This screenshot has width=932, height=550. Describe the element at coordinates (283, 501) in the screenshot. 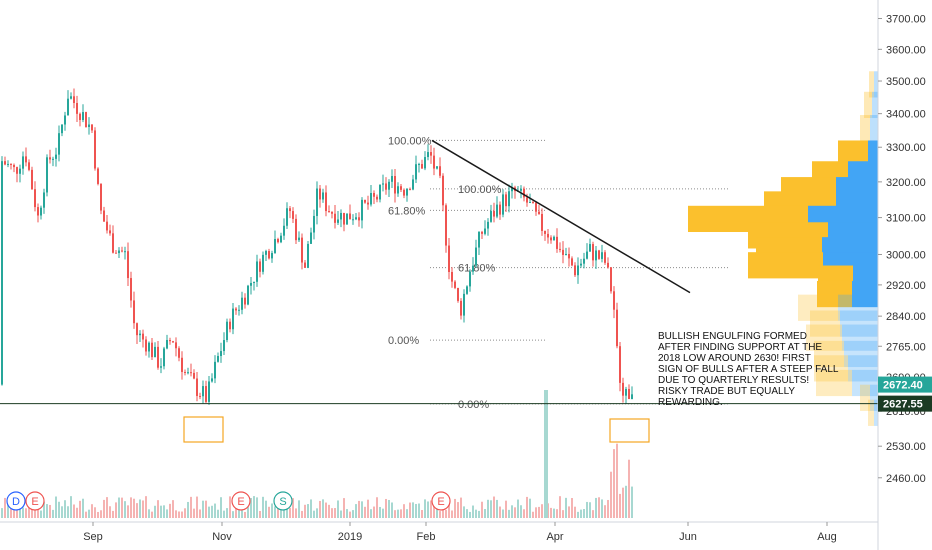

I see `event-marker-s` at that location.